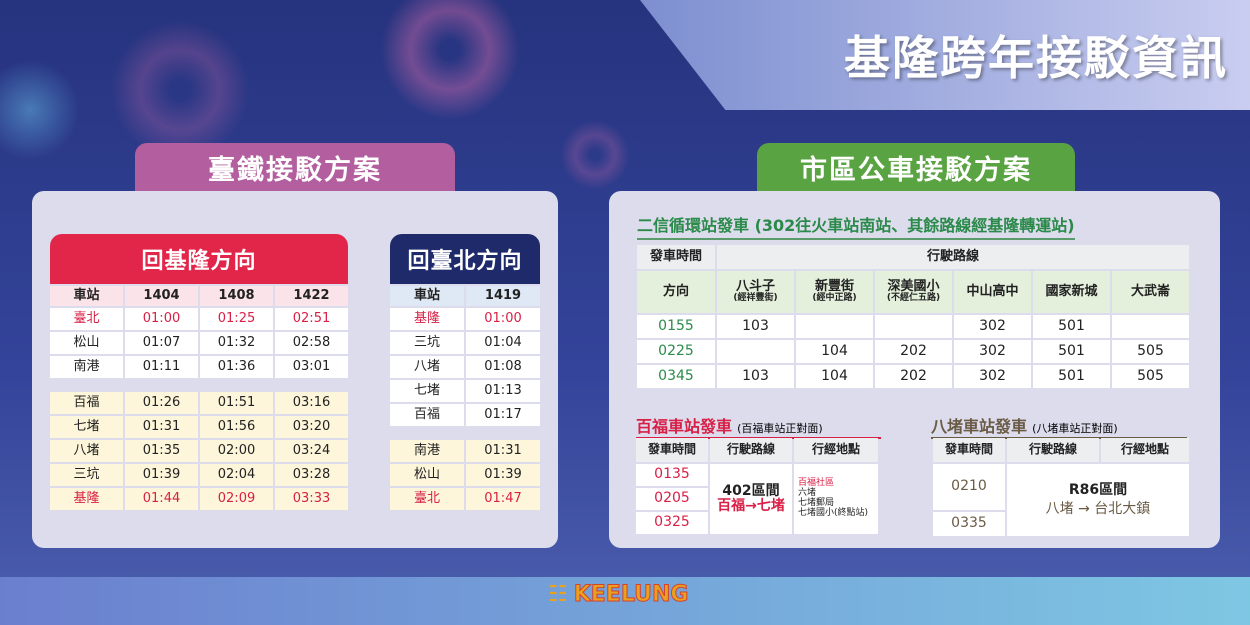 This screenshot has height=625, width=1250. Describe the element at coordinates (1036, 58) in the screenshot. I see `page-title: 基隆跨年接駁資訊` at that location.